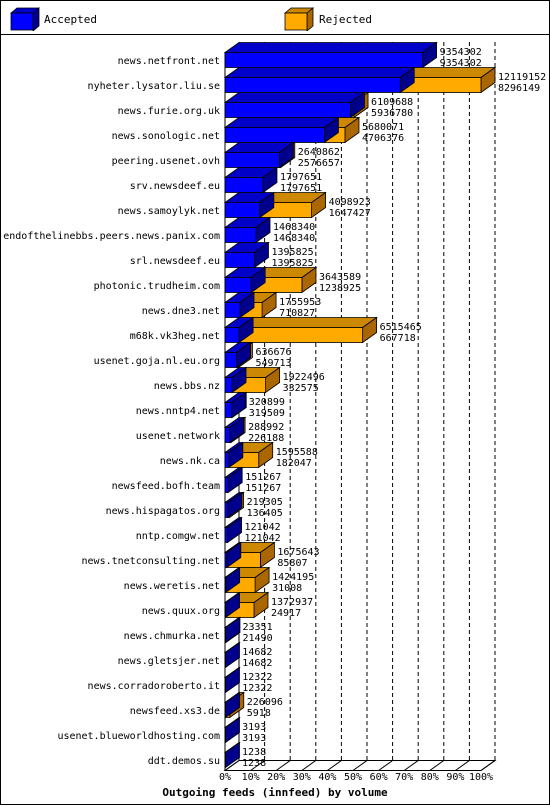  Describe the element at coordinates (166, 486) in the screenshot. I see `category-label: newsfeed.bofh.team` at that location.